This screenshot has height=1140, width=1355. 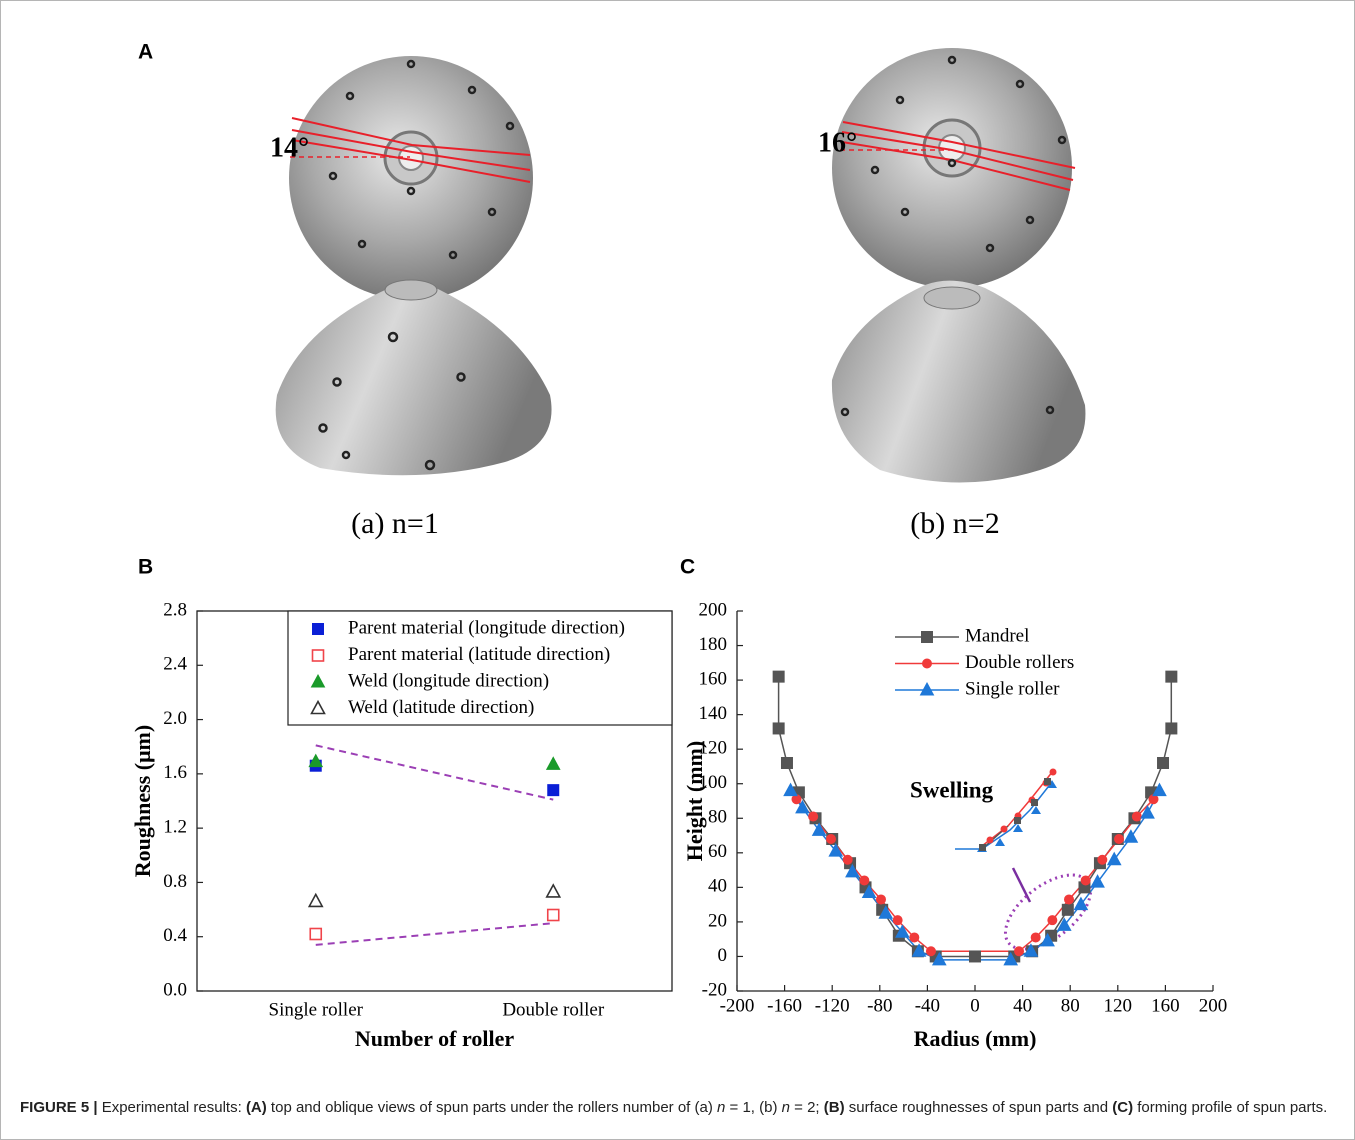 I want to click on photo-caption: (a) n=1, so click(x=395, y=523).